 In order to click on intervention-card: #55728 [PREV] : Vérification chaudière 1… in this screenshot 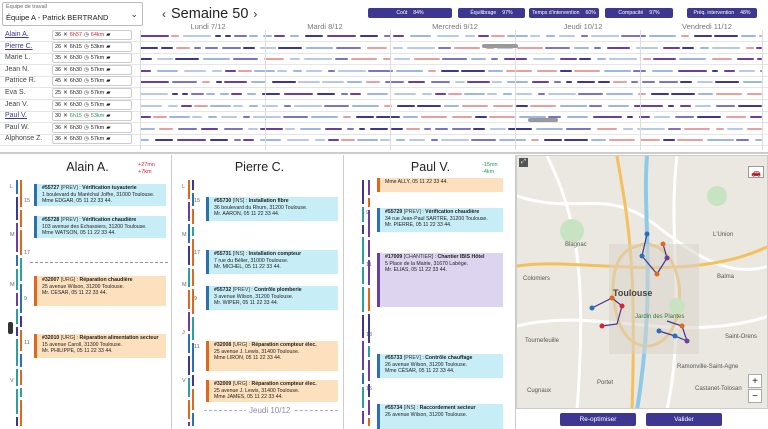, I will do `click(100, 227)`.